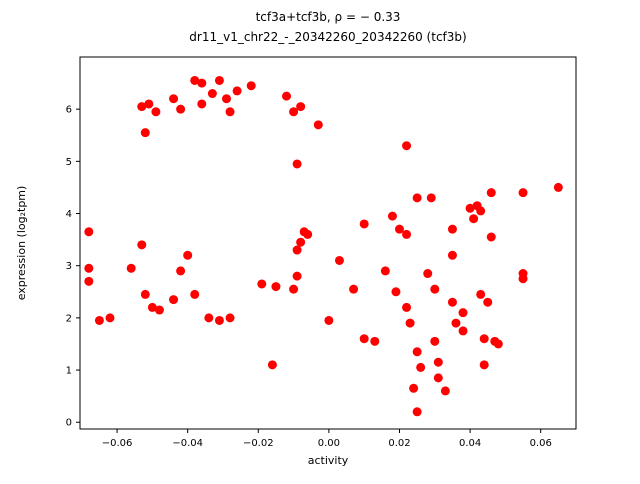 The width and height of the screenshot is (640, 484). I want to click on x-tick-label: −0.04, so click(187, 443).